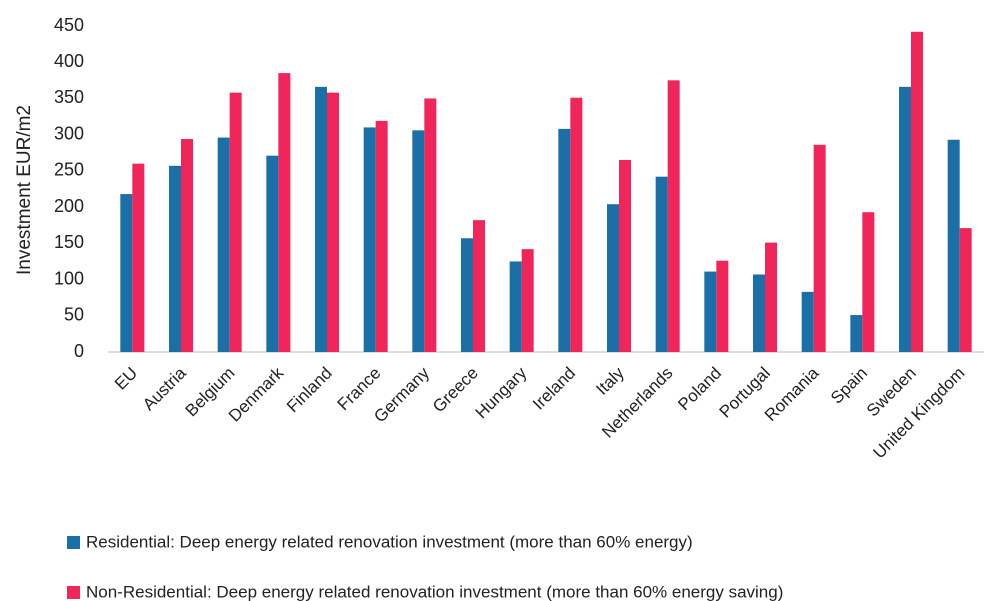 This screenshot has height=601, width=984. Describe the element at coordinates (69, 170) in the screenshot. I see `y-tick-label: 250` at that location.